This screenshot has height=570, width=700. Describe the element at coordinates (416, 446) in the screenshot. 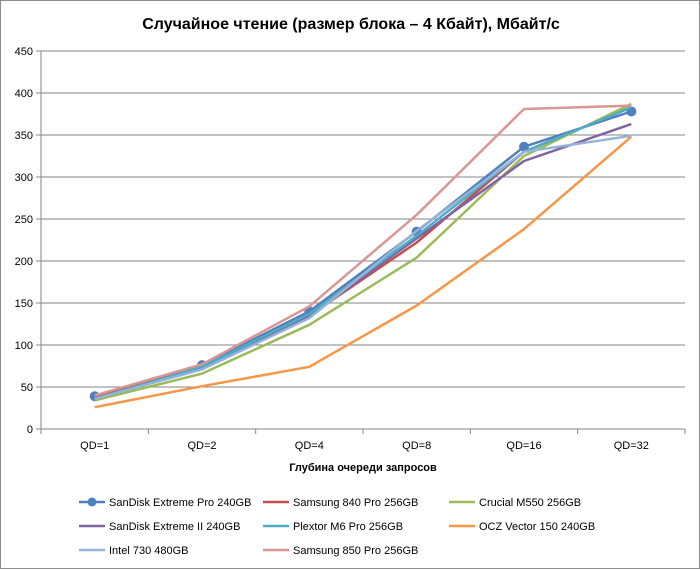

I see `x-tick-label: QD=8` at that location.